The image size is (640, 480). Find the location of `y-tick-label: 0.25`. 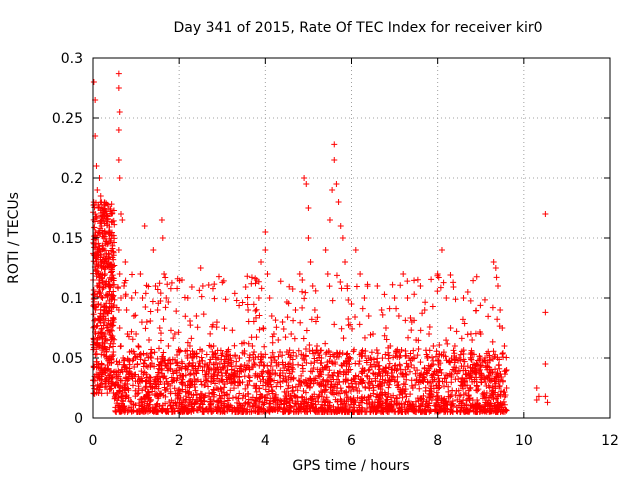

y-tick-label: 0.25 is located at coordinates (67, 119).